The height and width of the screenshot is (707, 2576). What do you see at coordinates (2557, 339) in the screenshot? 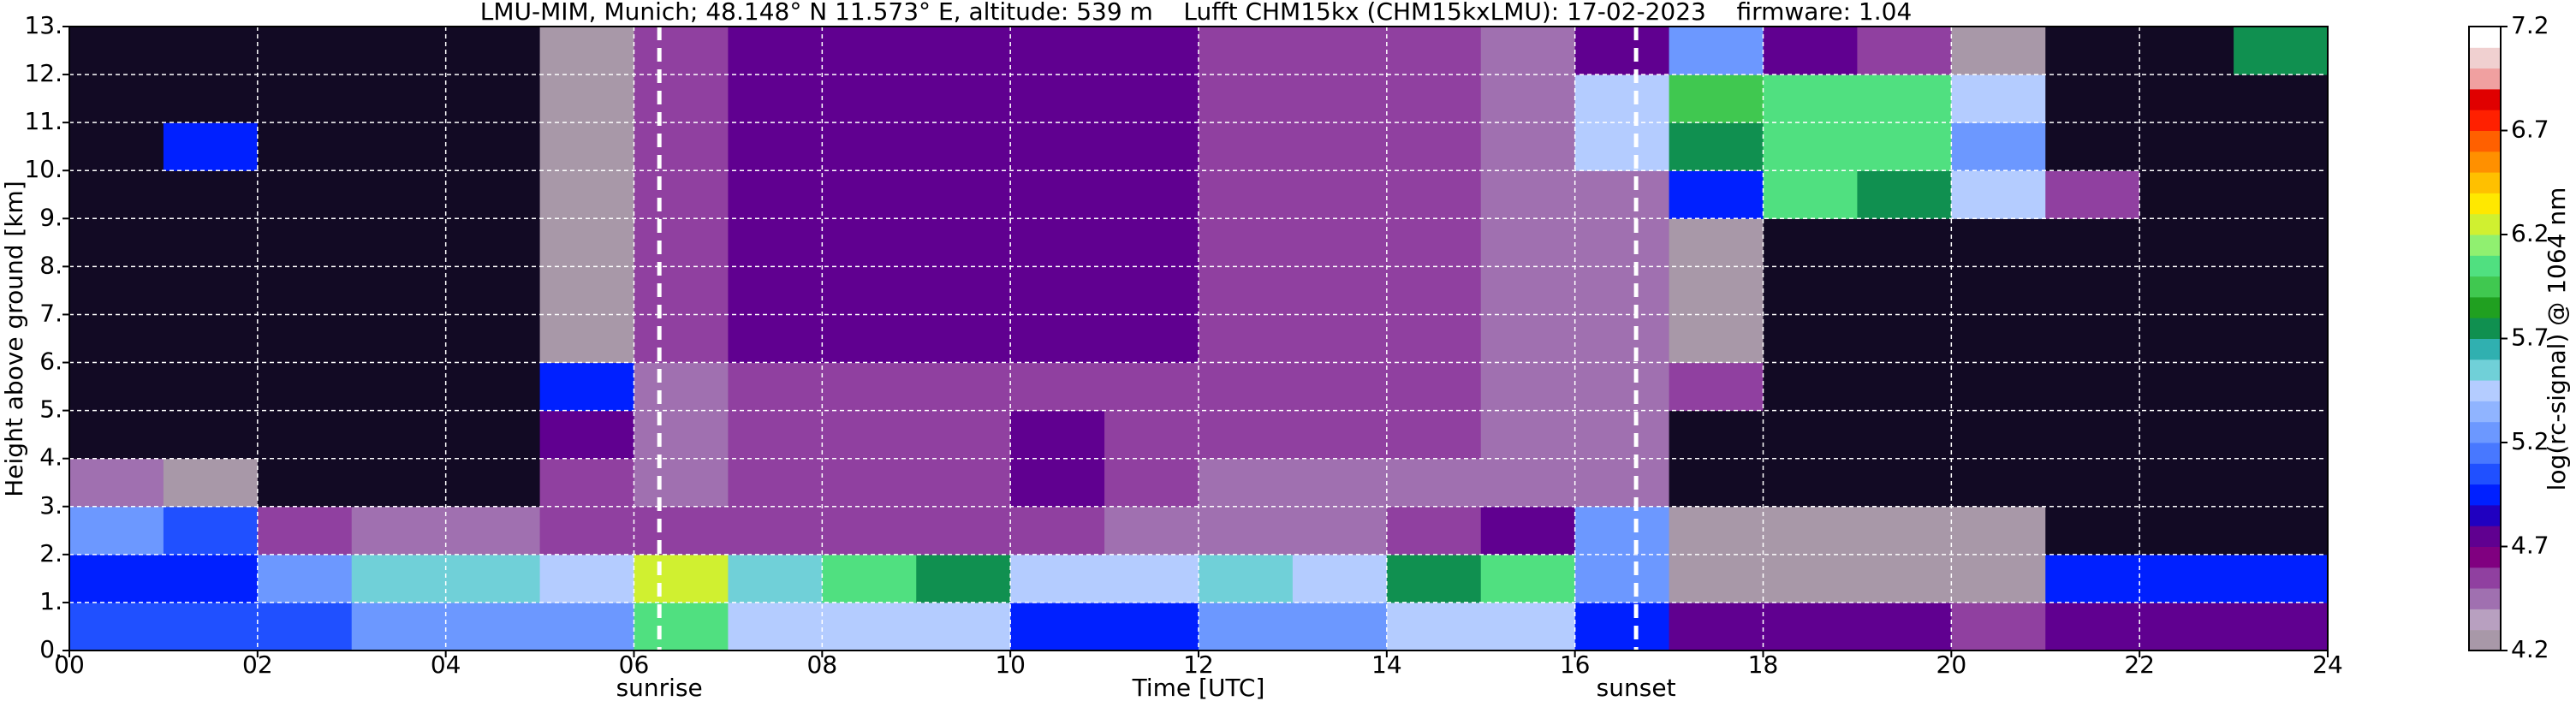
I see `colorbar-label: log(rc-signal) @ 1064 nm` at bounding box center [2557, 339].